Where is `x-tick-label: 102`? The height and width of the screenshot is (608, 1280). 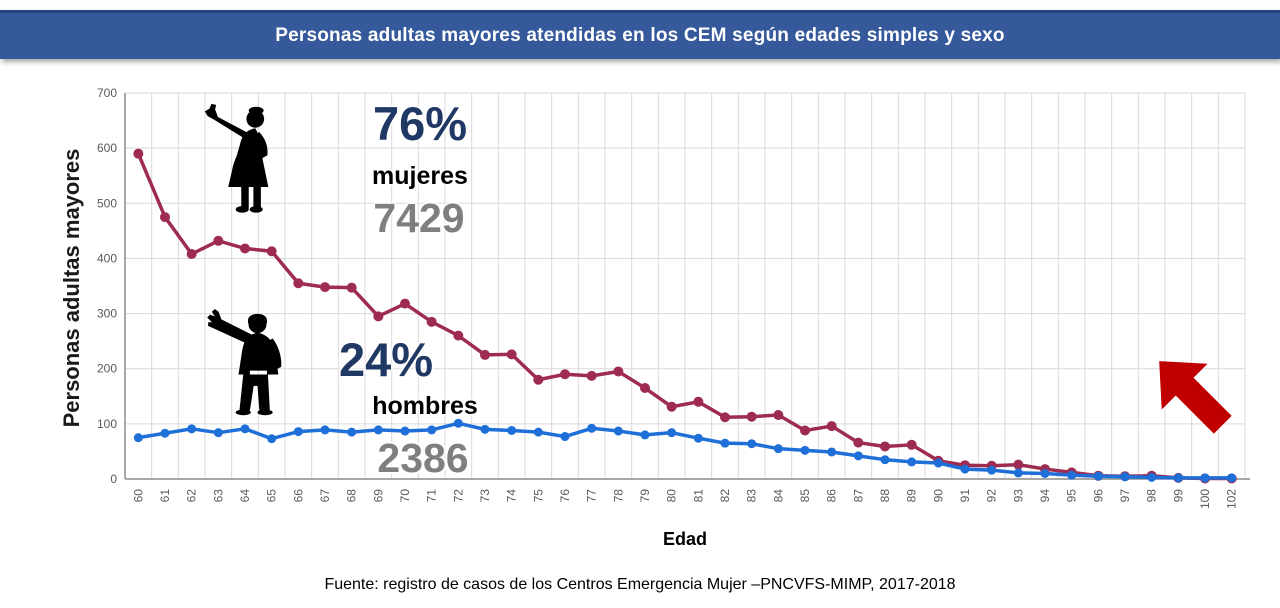 x-tick-label: 102 is located at coordinates (1232, 499).